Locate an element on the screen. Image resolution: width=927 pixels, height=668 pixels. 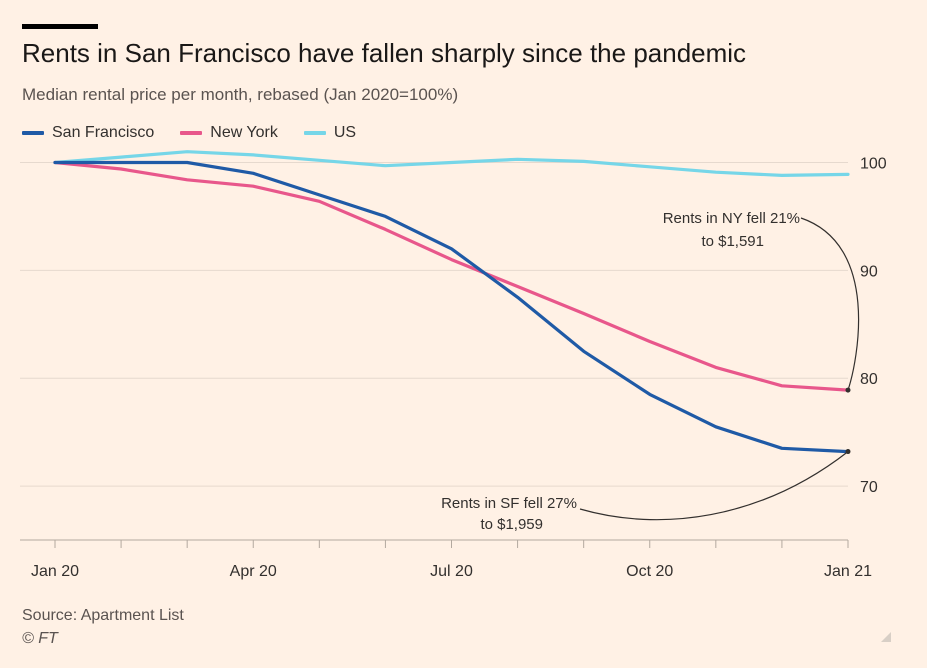
x-tick-label-3: Apr 20 is located at coordinates (253, 571).